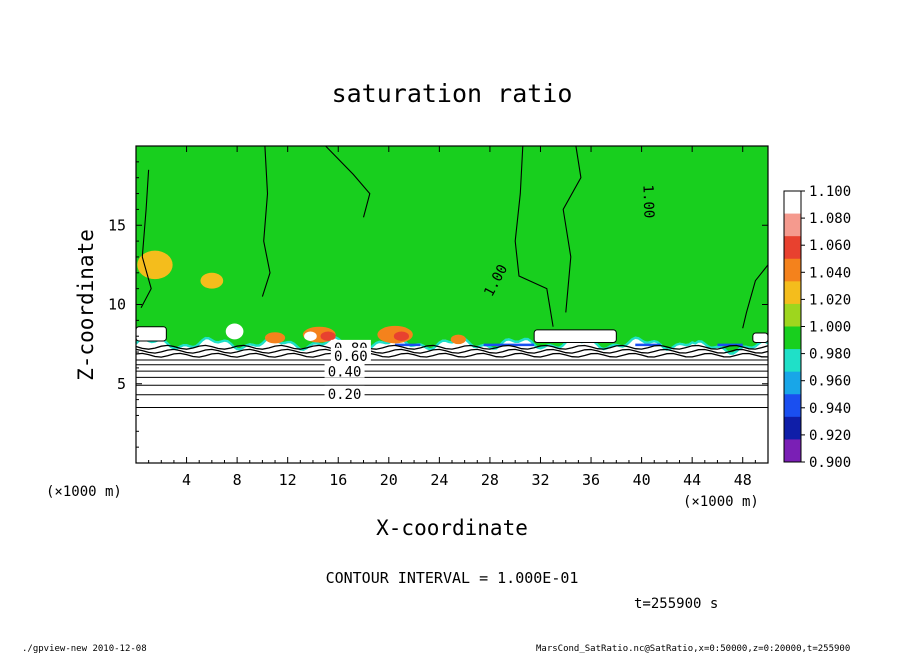  Describe the element at coordinates (84, 492) in the screenshot. I see `y-axis-unit: (×1000 m)` at that location.